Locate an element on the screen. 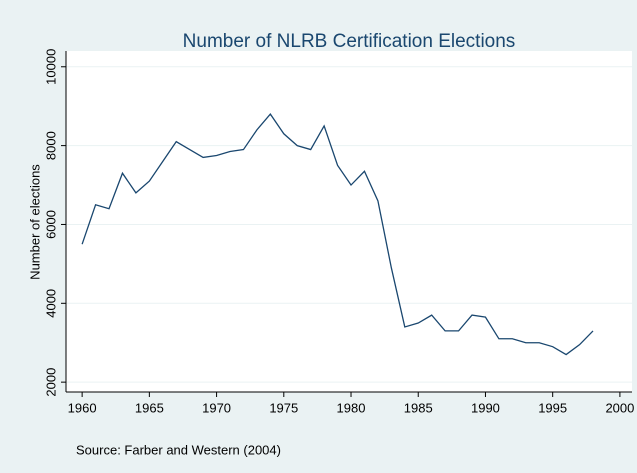  x-tick-label: 1995 is located at coordinates (552, 407).